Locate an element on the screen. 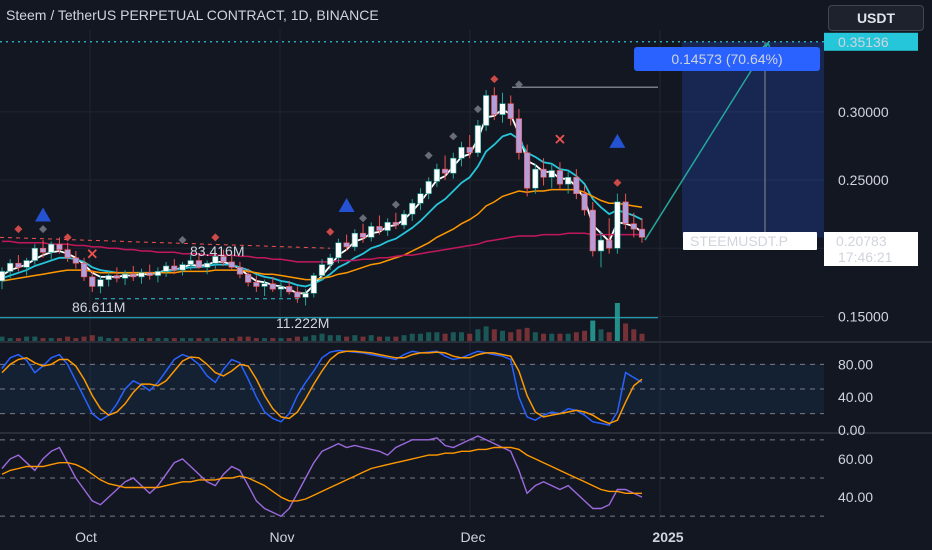 This screenshot has width=932, height=550. time-tick: 2025 is located at coordinates (667, 537).